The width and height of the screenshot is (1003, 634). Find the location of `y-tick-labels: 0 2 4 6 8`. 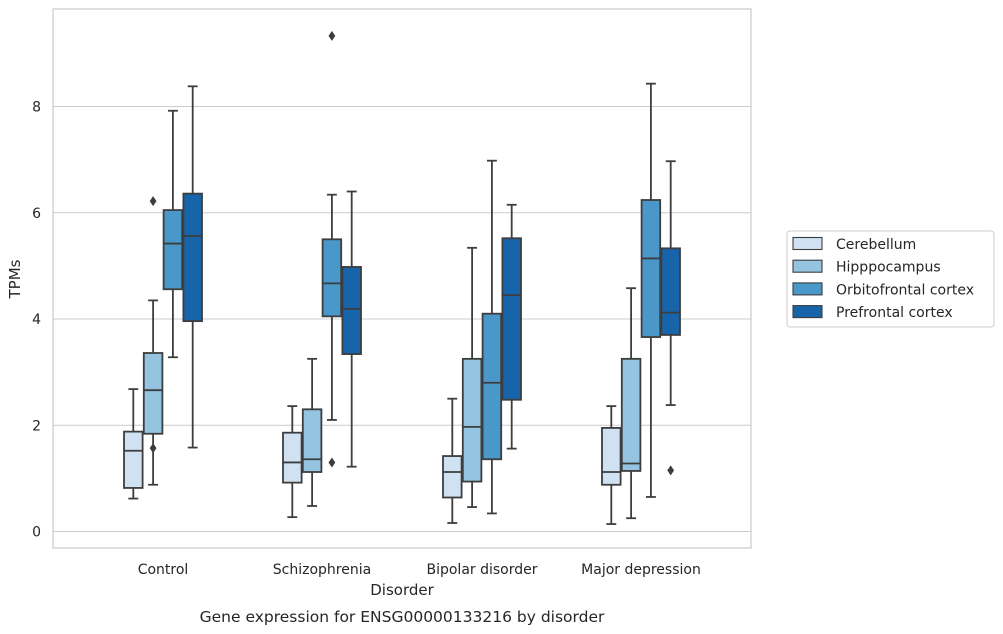

y-tick-labels: 0 2 4 6 8 is located at coordinates (36, 320).